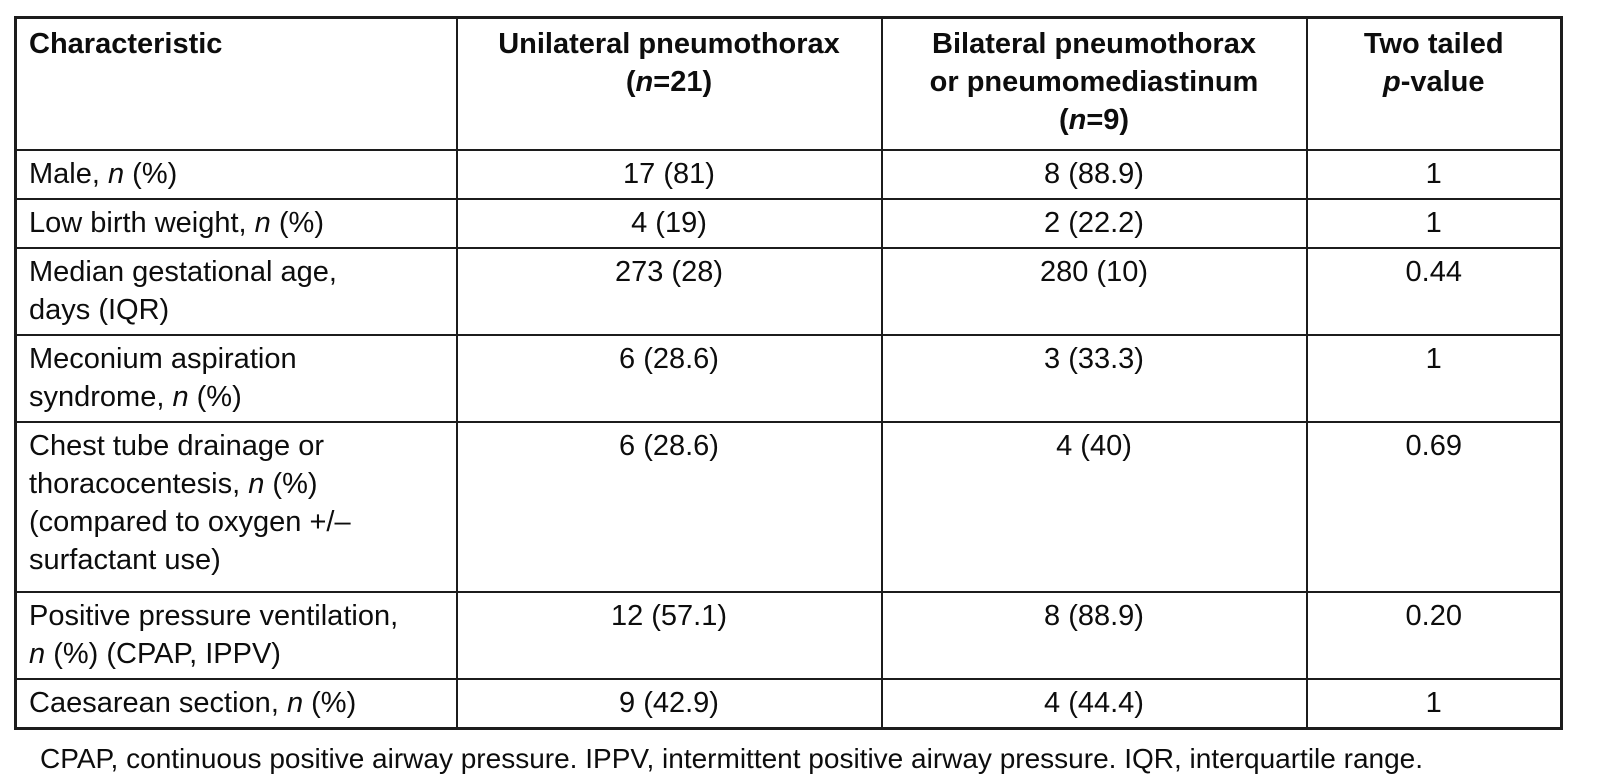  Describe the element at coordinates (1094, 507) in the screenshot. I see `value-cell: 4 (40)` at that location.